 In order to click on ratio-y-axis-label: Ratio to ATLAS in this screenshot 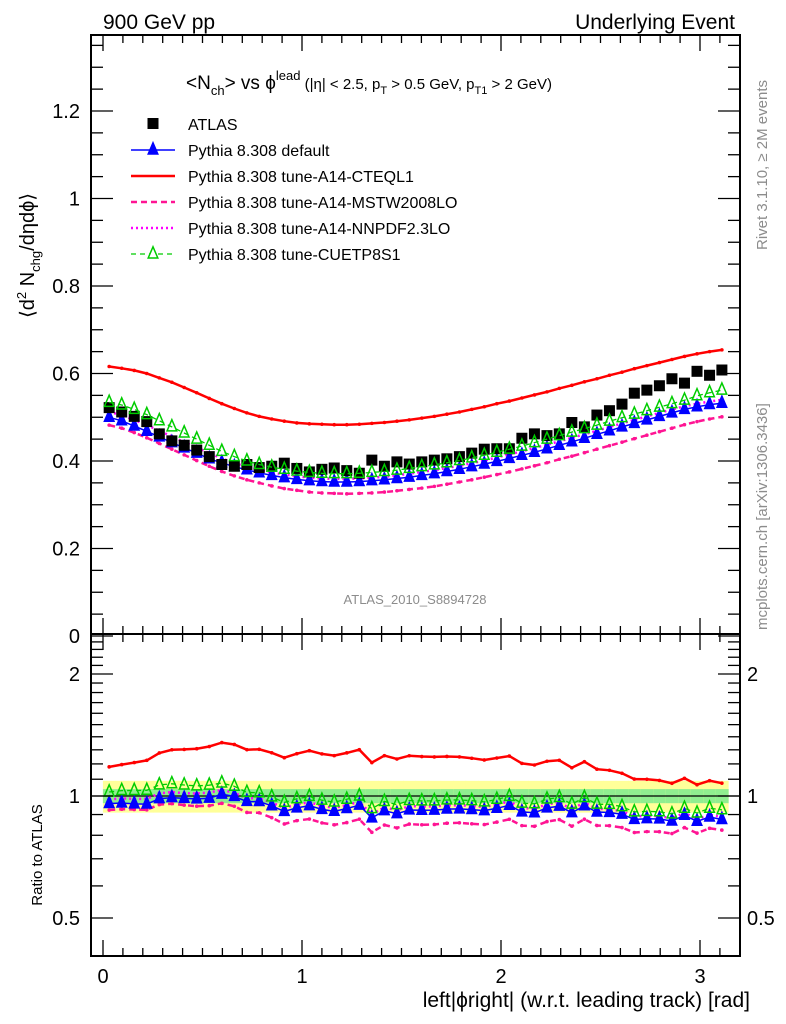, I will do `click(37, 854)`.